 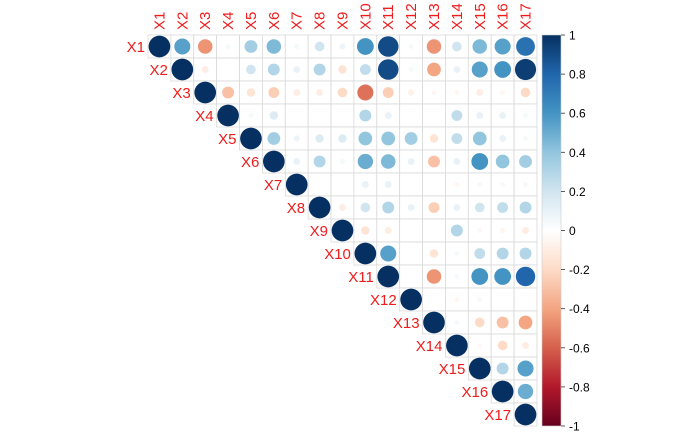 What do you see at coordinates (297, 46) in the screenshot?
I see `corr-circle-x1-x7` at bounding box center [297, 46].